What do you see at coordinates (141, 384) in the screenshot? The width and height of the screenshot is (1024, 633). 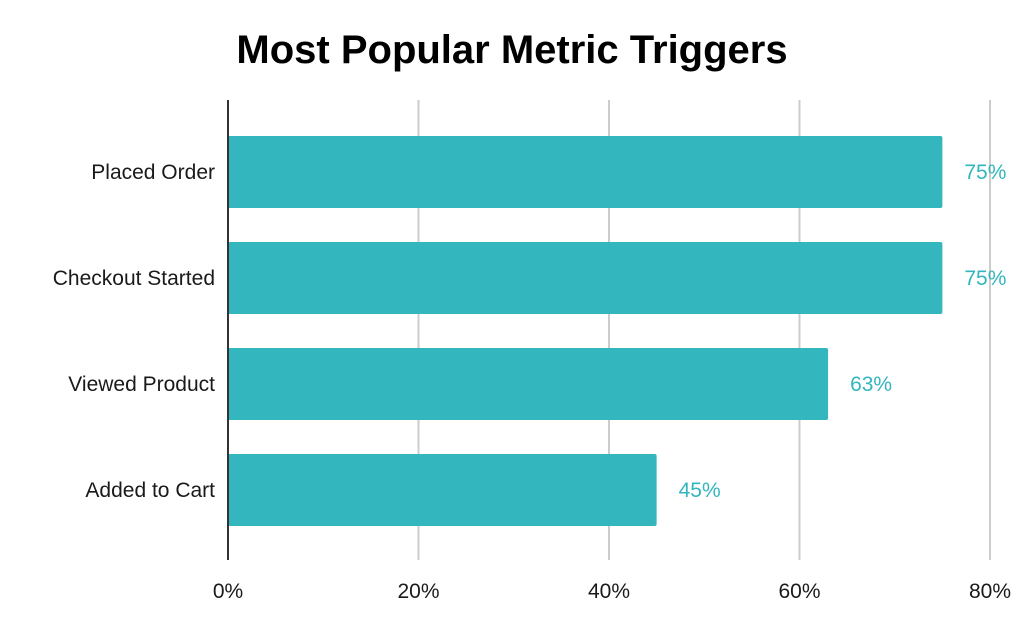 I see `category-label: Viewed Product` at bounding box center [141, 384].